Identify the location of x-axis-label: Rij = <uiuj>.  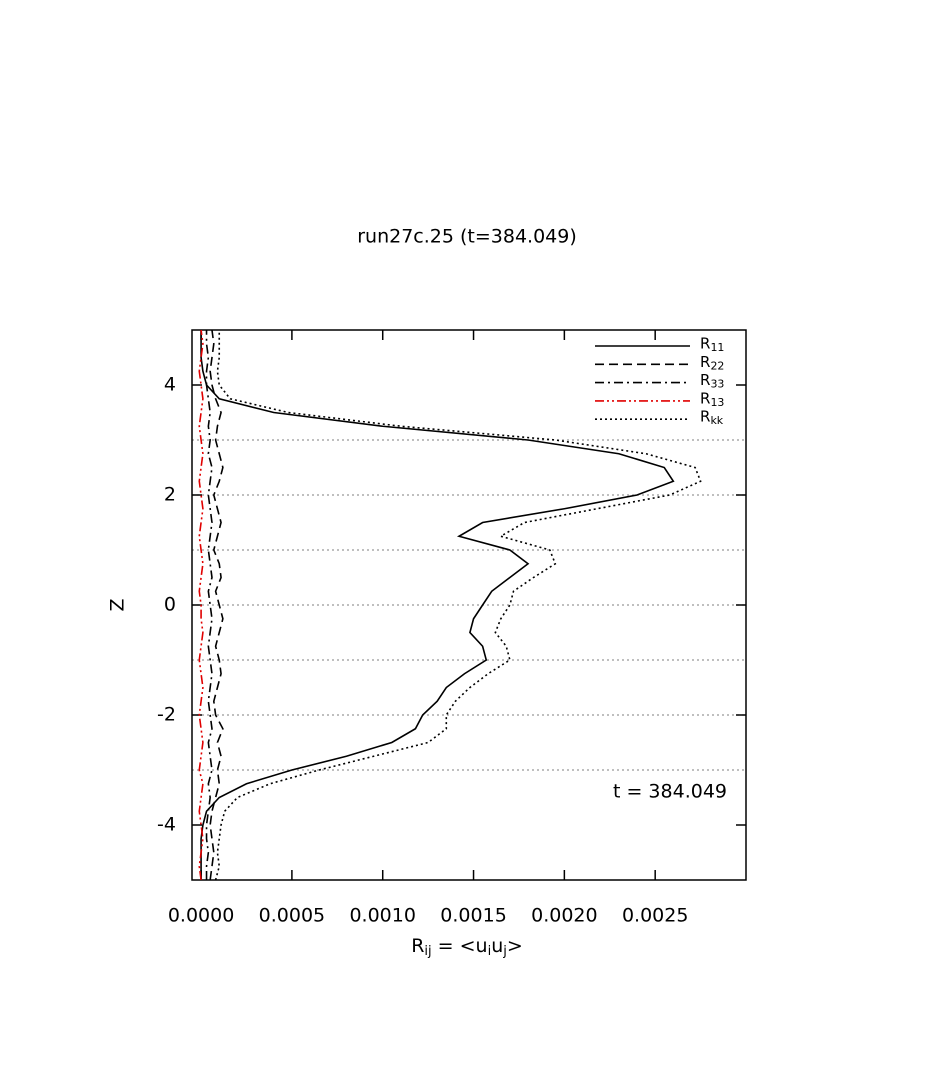
(467, 947).